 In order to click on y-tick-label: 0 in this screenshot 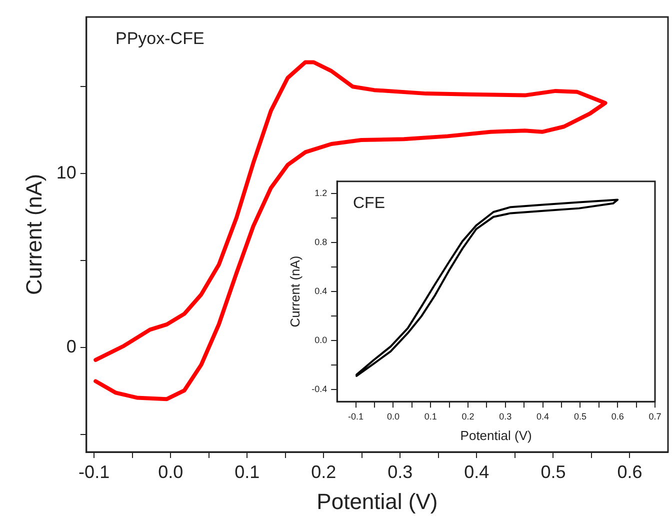, I will do `click(71, 346)`.